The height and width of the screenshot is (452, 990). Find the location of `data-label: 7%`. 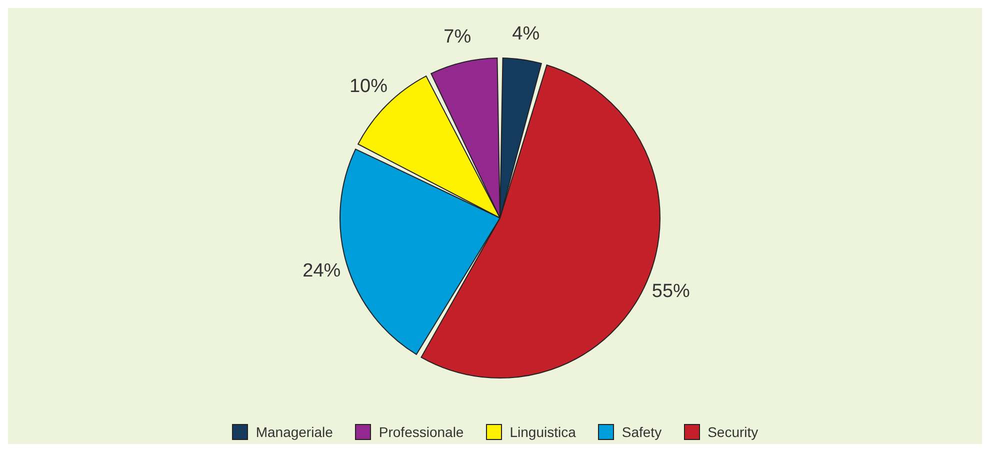

data-label: 7% is located at coordinates (458, 37).